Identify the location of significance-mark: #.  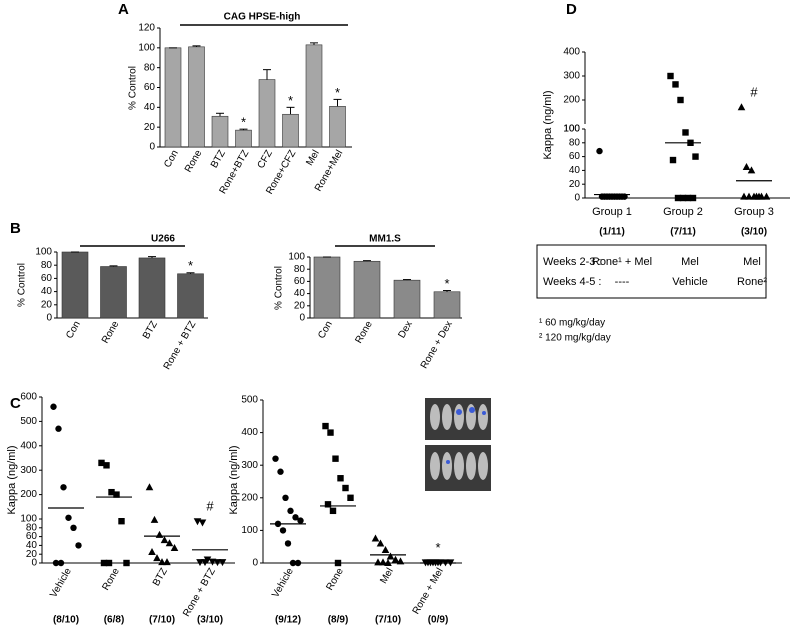
(210, 506).